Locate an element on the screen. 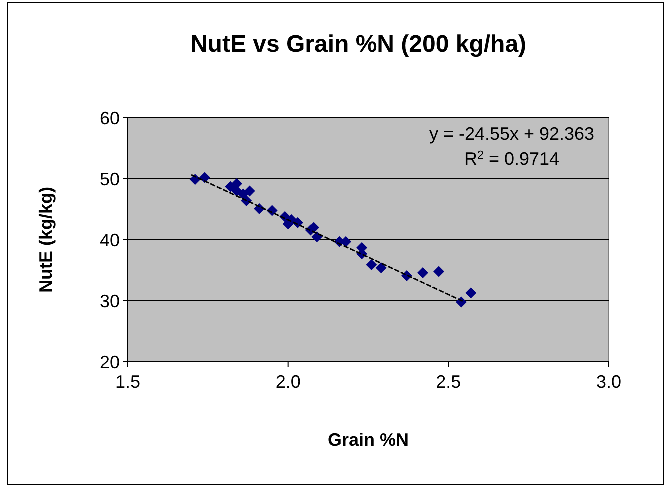 The image size is (672, 490). x-tick-label: 2.5 is located at coordinates (449, 382).